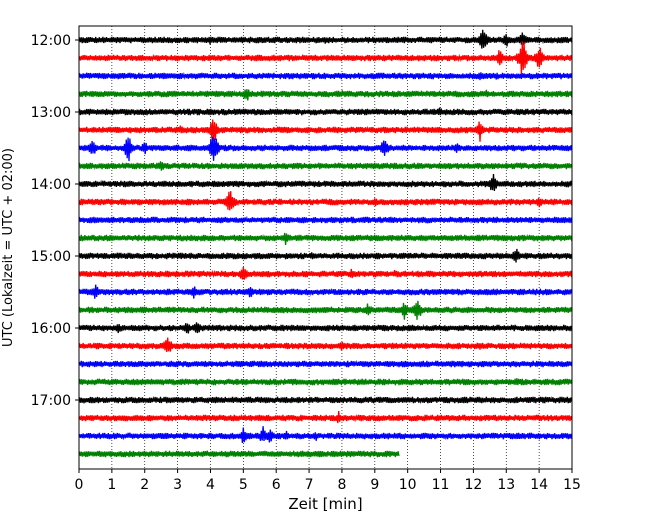 This screenshot has width=650, height=520. I want to click on x-tick-label: 1, so click(111, 485).